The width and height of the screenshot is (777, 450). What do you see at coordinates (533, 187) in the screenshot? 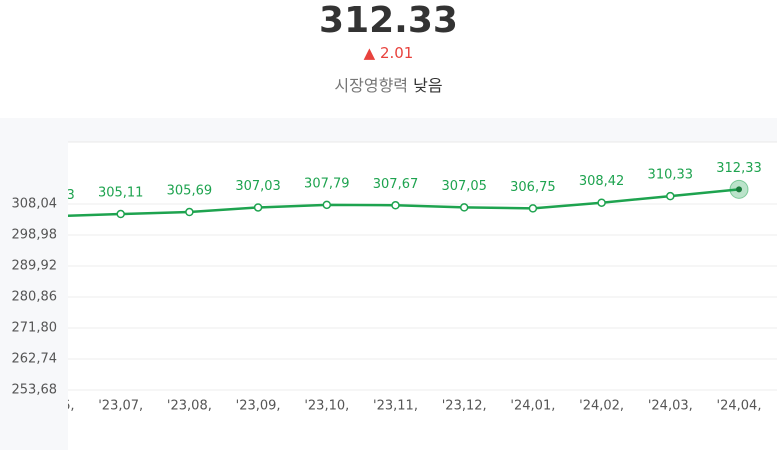
I see `value-label: 306,75` at bounding box center [533, 187].